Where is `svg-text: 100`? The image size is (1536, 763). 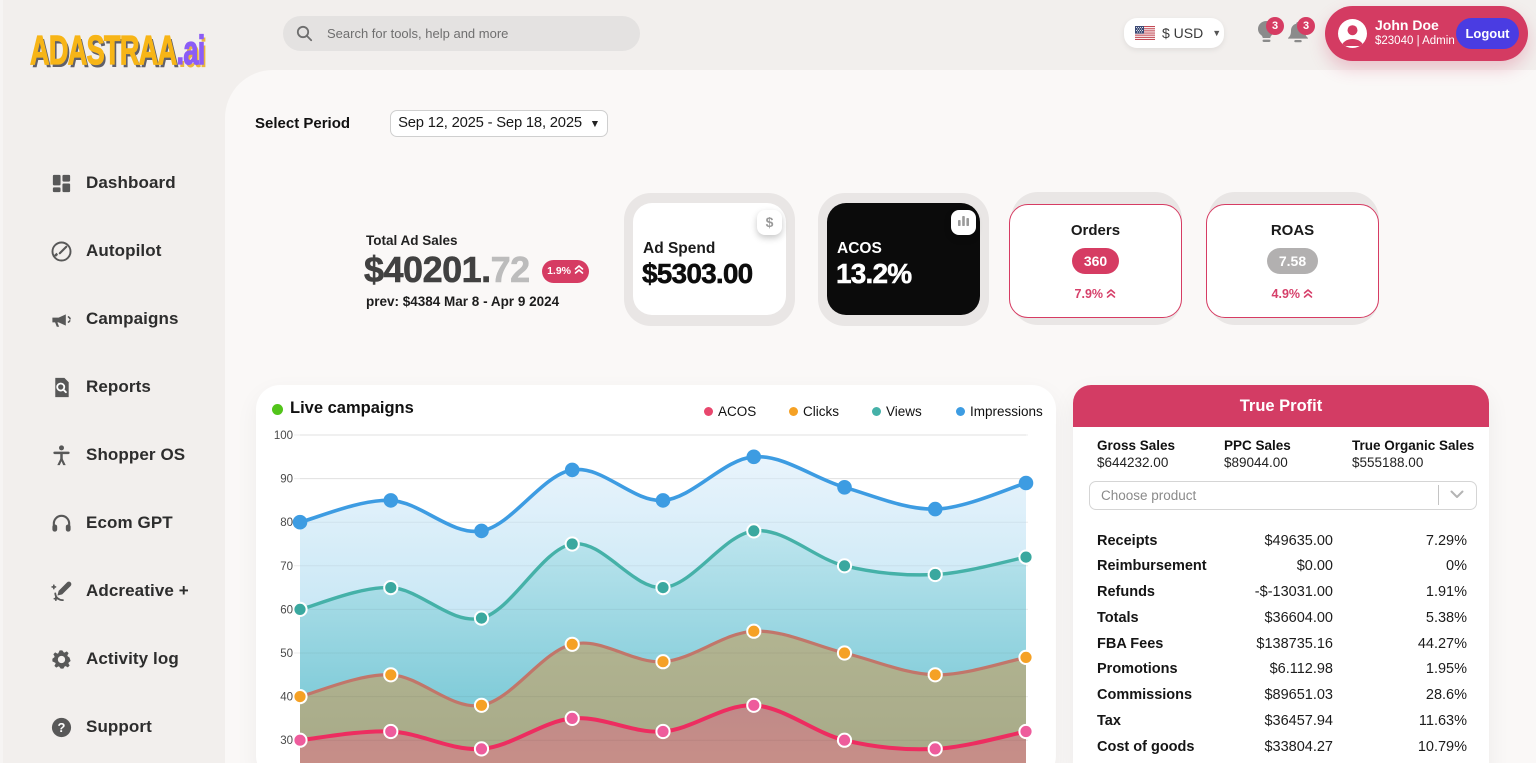 svg-text: 100 is located at coordinates (283, 436).